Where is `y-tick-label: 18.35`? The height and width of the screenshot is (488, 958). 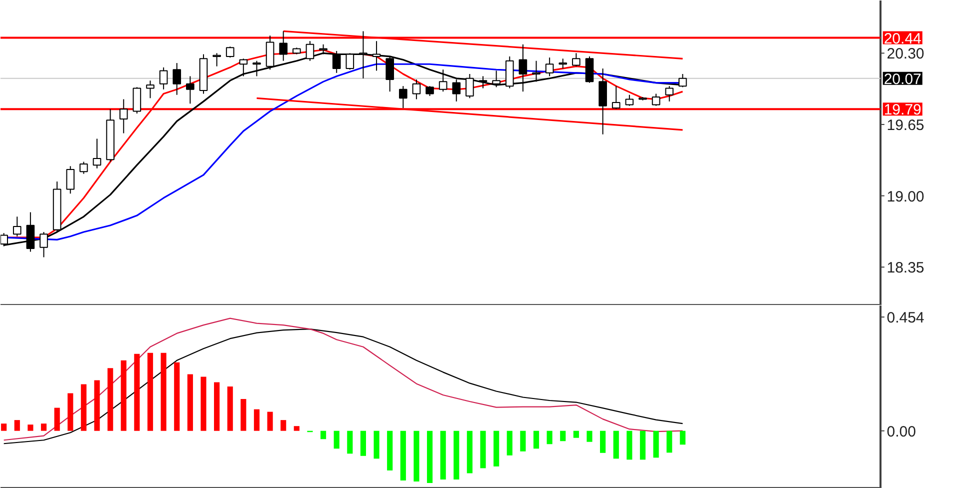
y-tick-label: 18.35 is located at coordinates (905, 268).